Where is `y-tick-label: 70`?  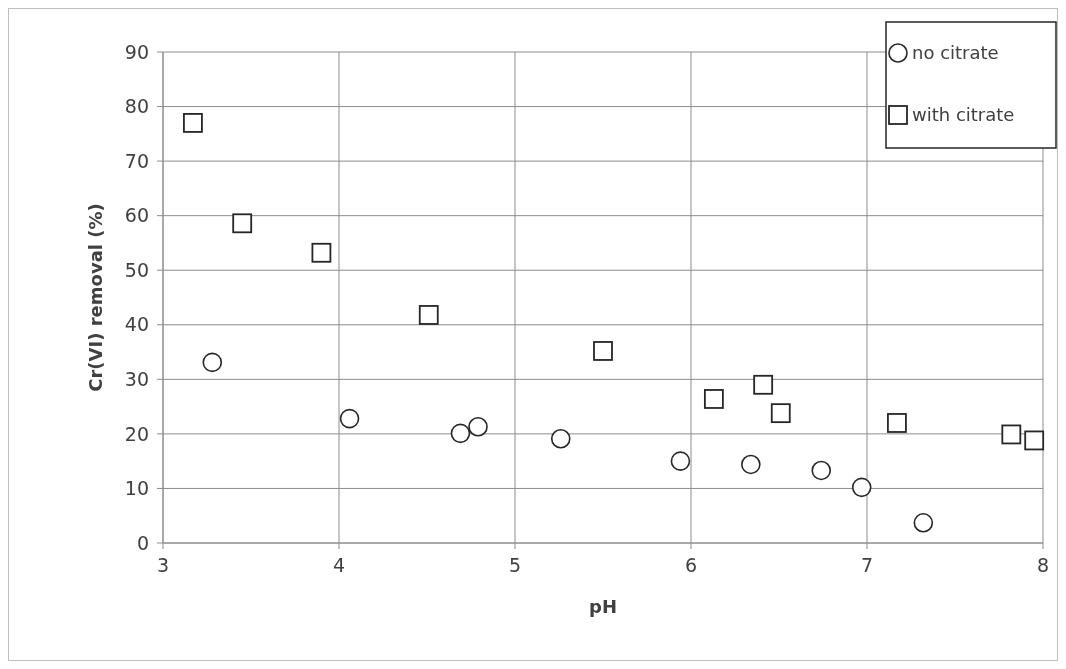 y-tick-label: 70 is located at coordinates (136, 160).